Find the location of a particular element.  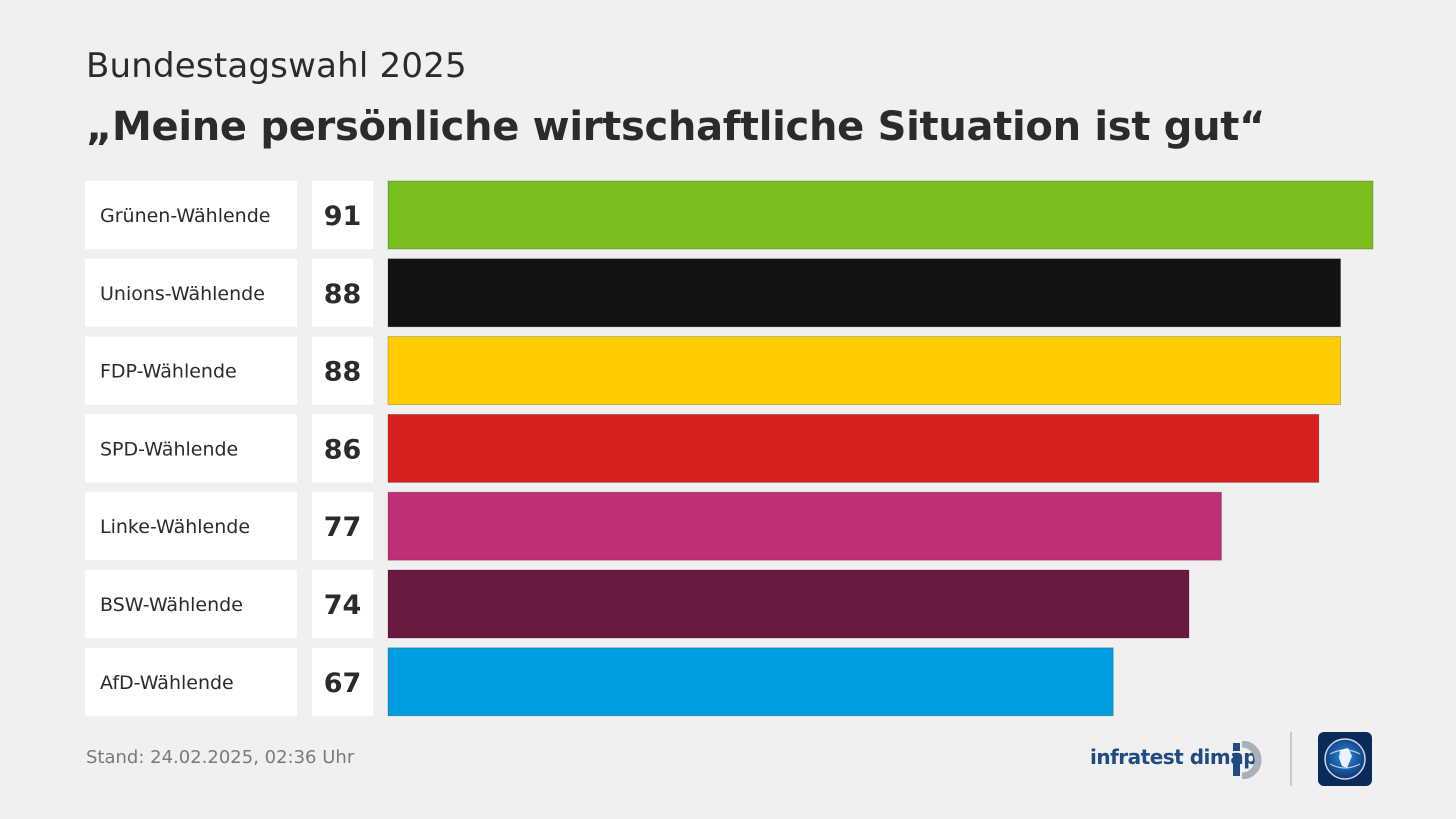

timestamp: Stand: 24.02.2025, 02:36 Uhr is located at coordinates (220, 757).